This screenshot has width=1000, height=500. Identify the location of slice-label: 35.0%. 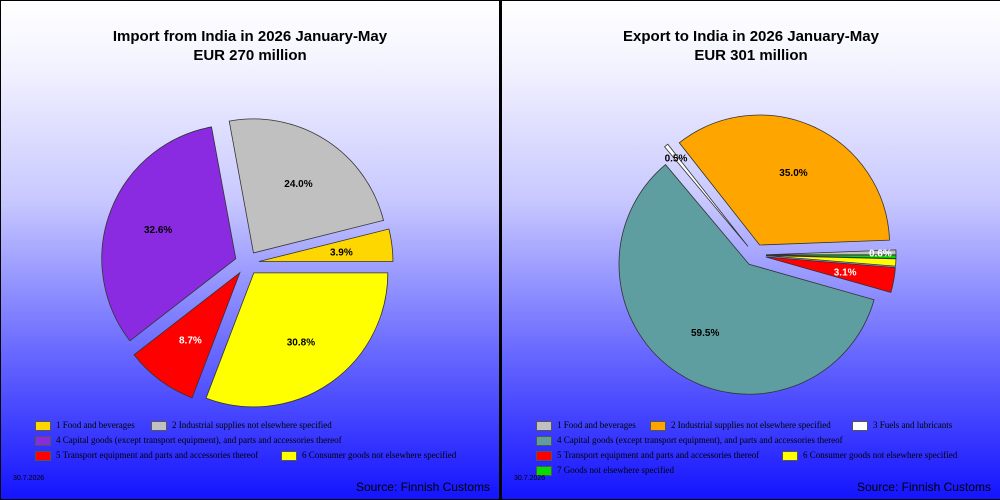
(793, 173).